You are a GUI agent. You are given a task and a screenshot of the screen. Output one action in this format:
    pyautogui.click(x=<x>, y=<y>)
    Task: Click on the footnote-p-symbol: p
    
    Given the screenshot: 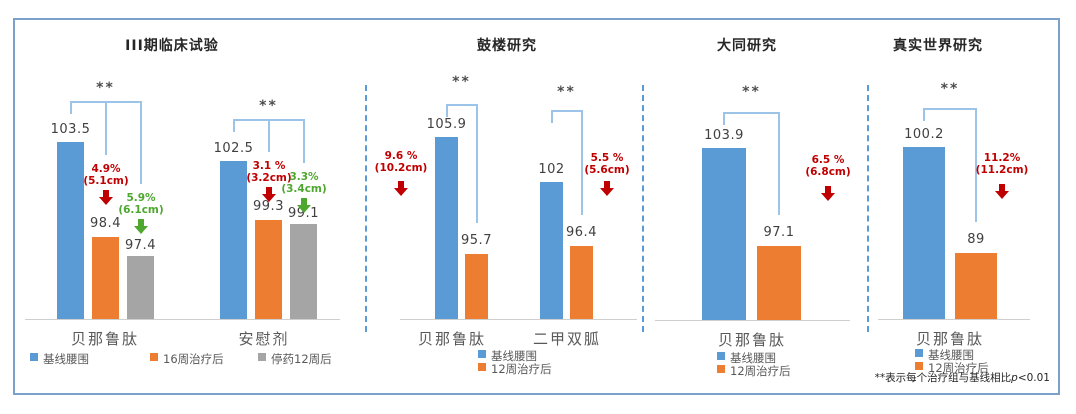 What is the action you would take?
    pyautogui.click(x=1014, y=378)
    